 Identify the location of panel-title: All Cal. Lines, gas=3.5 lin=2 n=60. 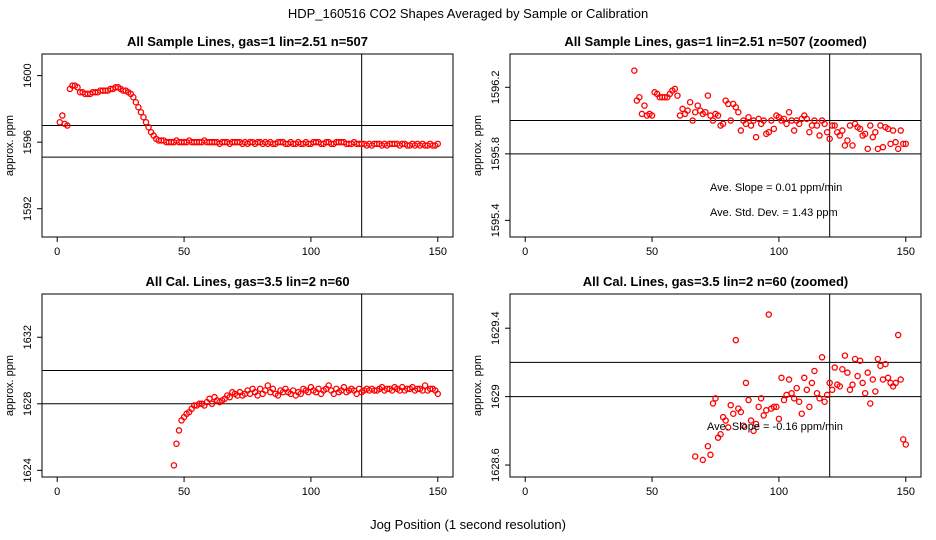
(247, 281).